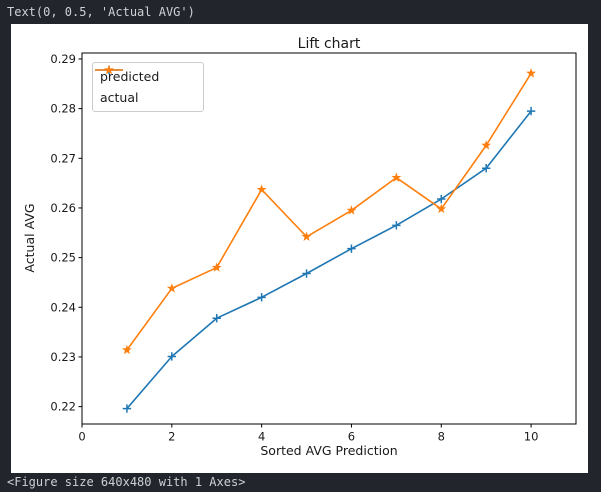 The height and width of the screenshot is (492, 601). I want to click on y-axis-label: Actual AVG, so click(29, 237).